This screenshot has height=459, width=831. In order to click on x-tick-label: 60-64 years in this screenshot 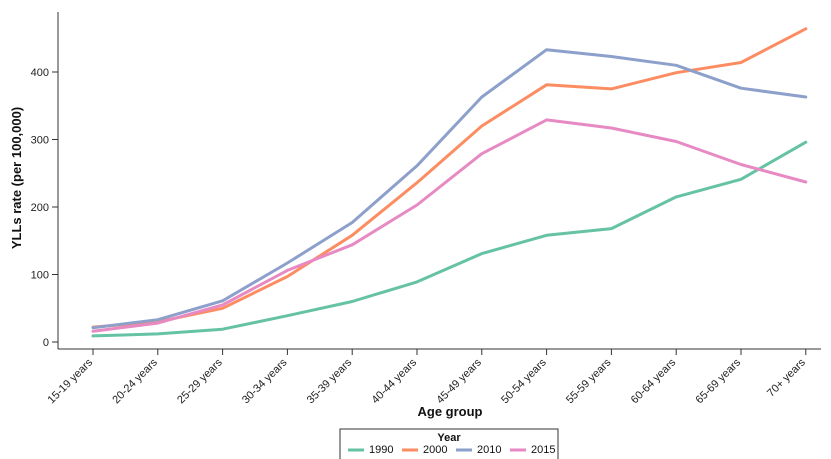, I will do `click(654, 381)`.